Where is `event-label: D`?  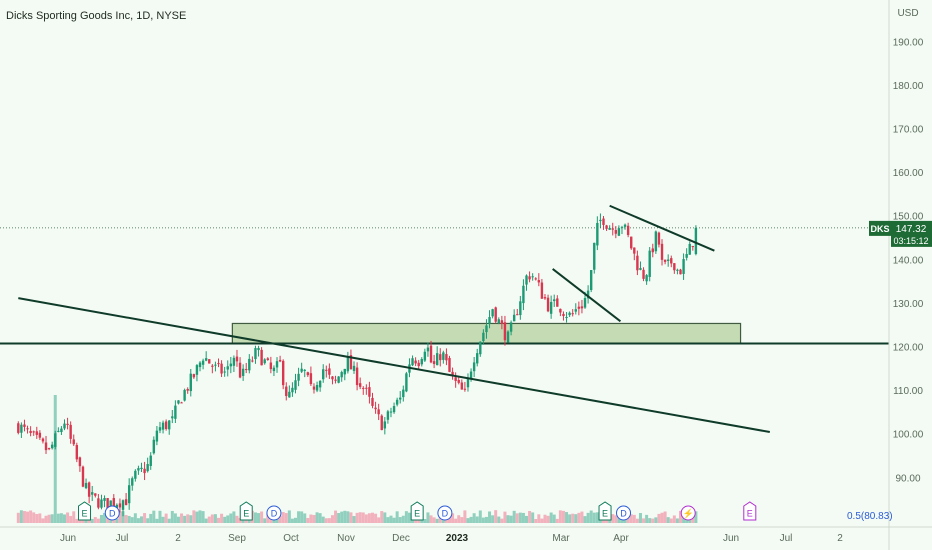 event-label: D is located at coordinates (445, 514).